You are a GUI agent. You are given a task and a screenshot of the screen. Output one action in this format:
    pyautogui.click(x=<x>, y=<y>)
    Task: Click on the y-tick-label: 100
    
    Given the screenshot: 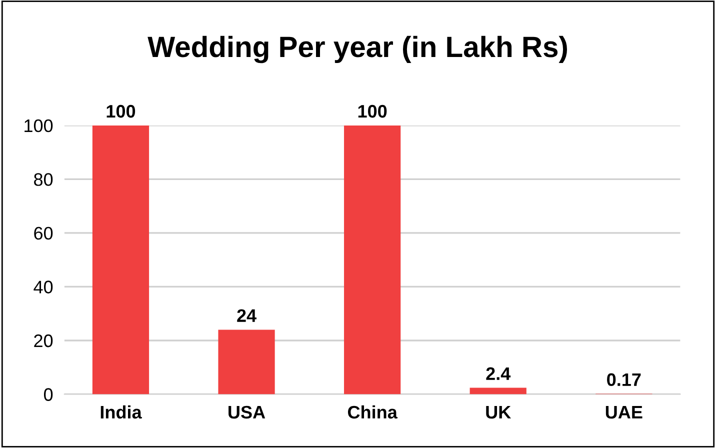 What is the action you would take?
    pyautogui.click(x=38, y=125)
    